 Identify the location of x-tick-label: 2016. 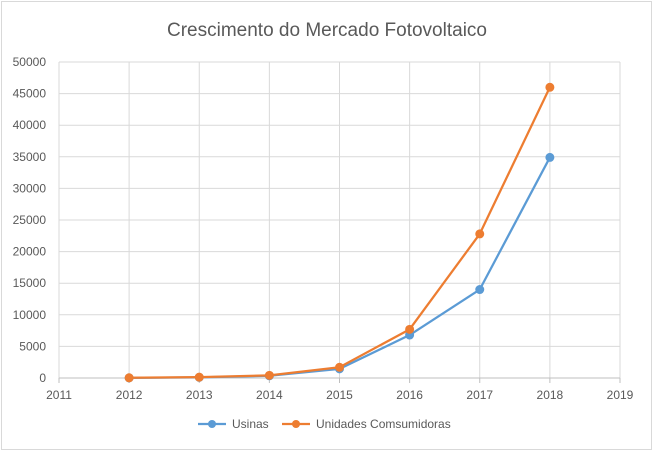
(409, 395).